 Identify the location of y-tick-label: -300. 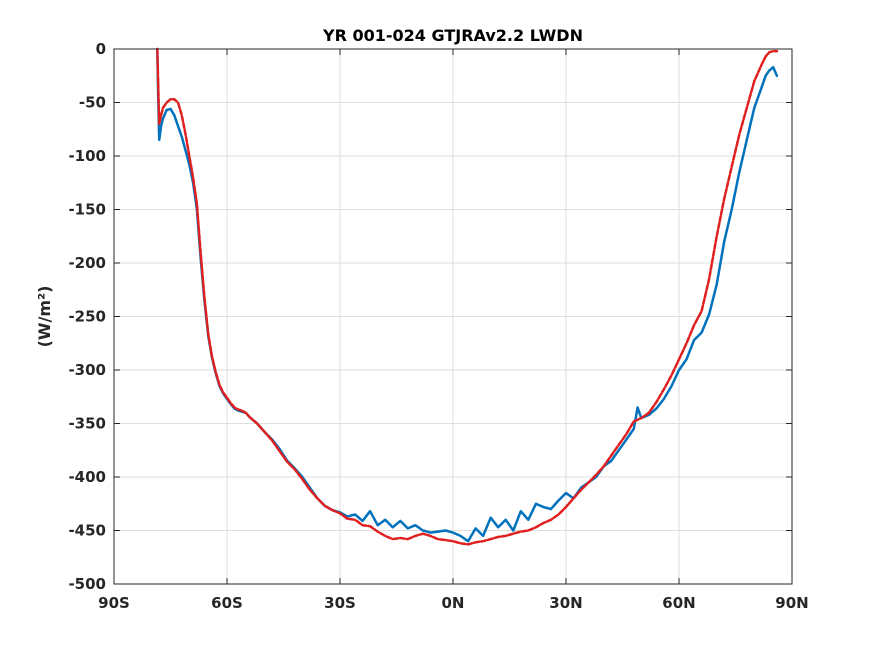
(87, 370).